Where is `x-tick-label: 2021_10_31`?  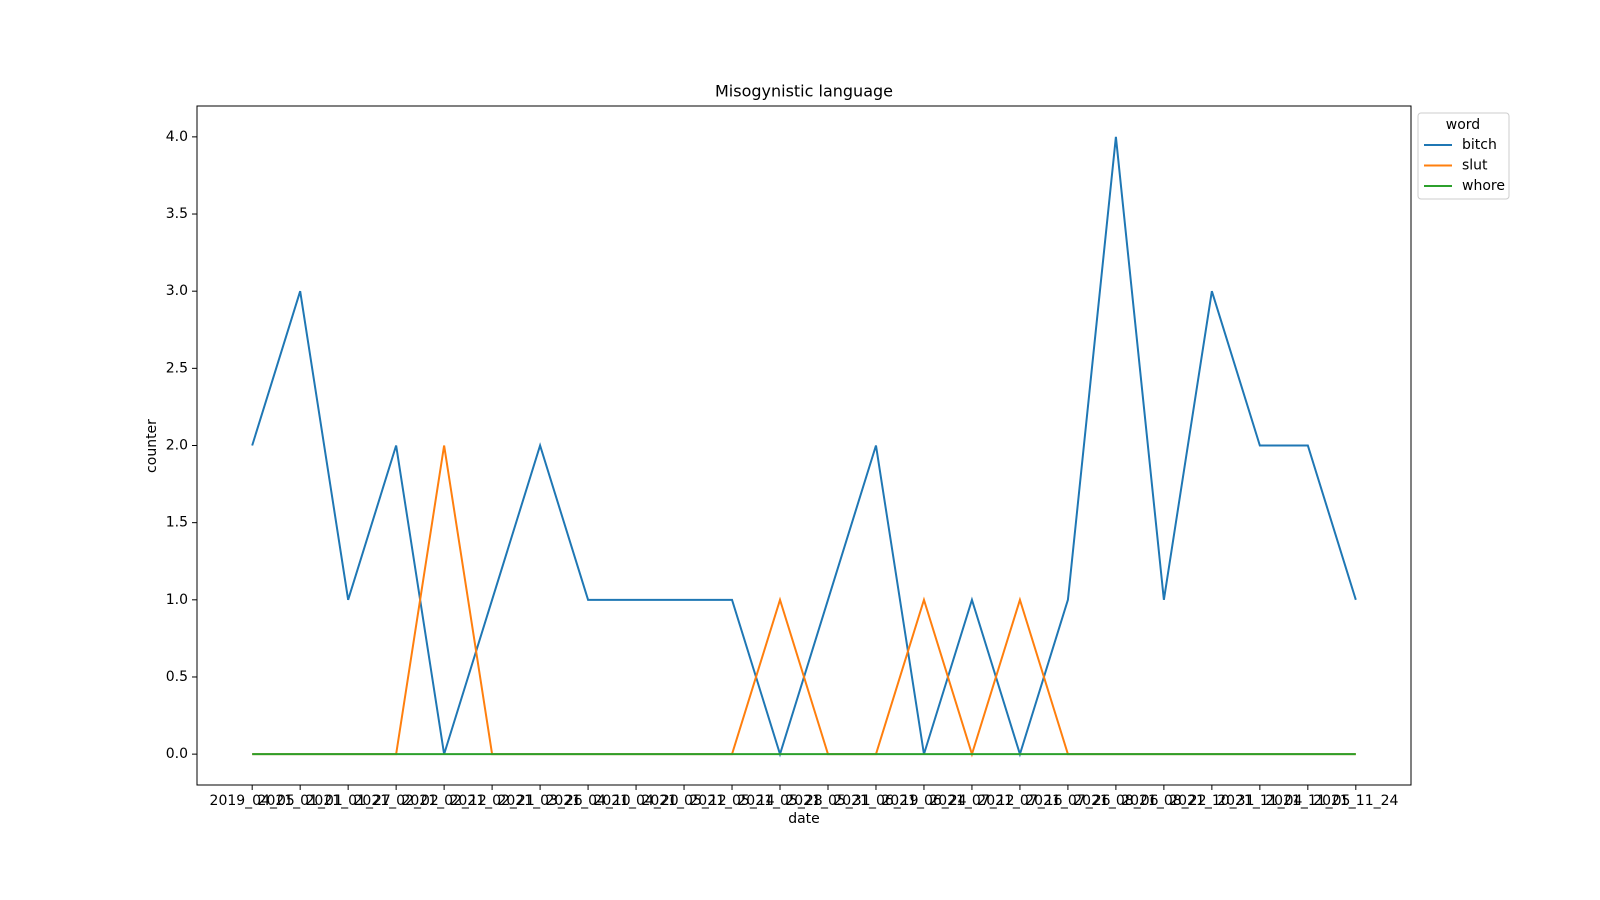
x-tick-label: 2021_10_31 is located at coordinates (1211, 801).